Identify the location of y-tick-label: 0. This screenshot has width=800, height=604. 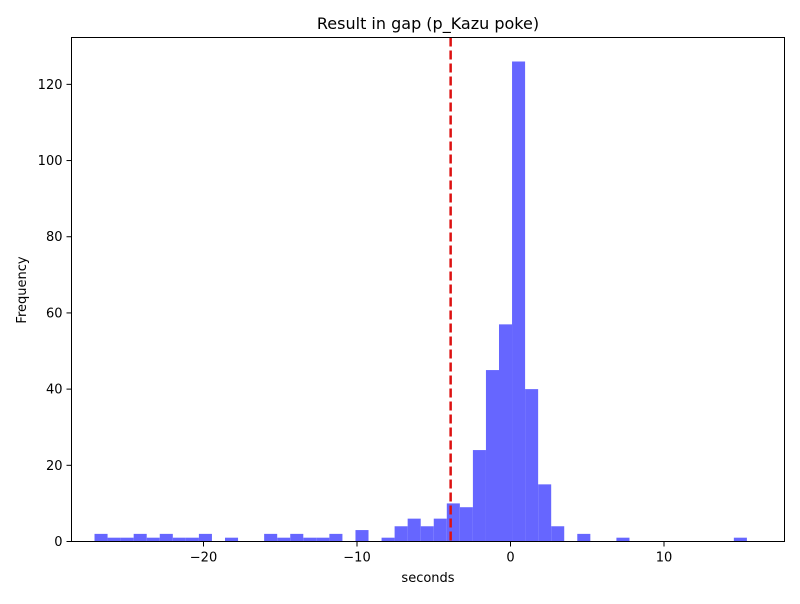
(58, 542).